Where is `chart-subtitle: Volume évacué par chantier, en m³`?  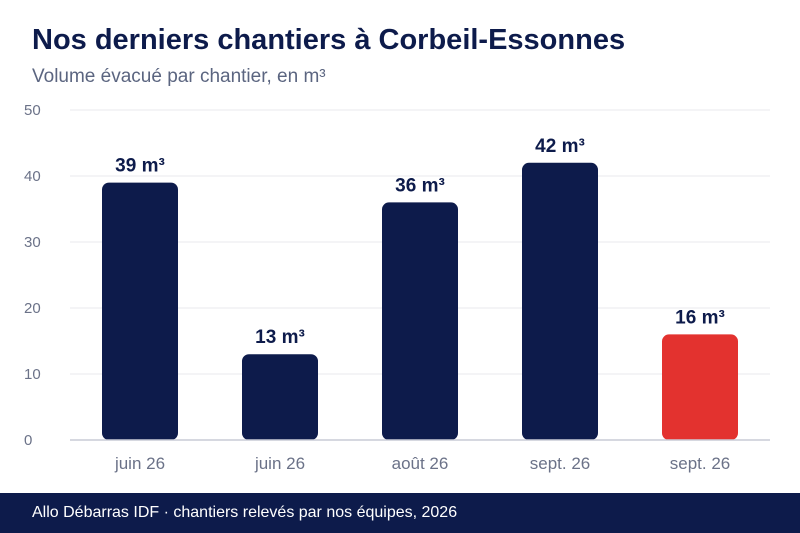 chart-subtitle: Volume évacué par chantier, en m³ is located at coordinates (179, 76).